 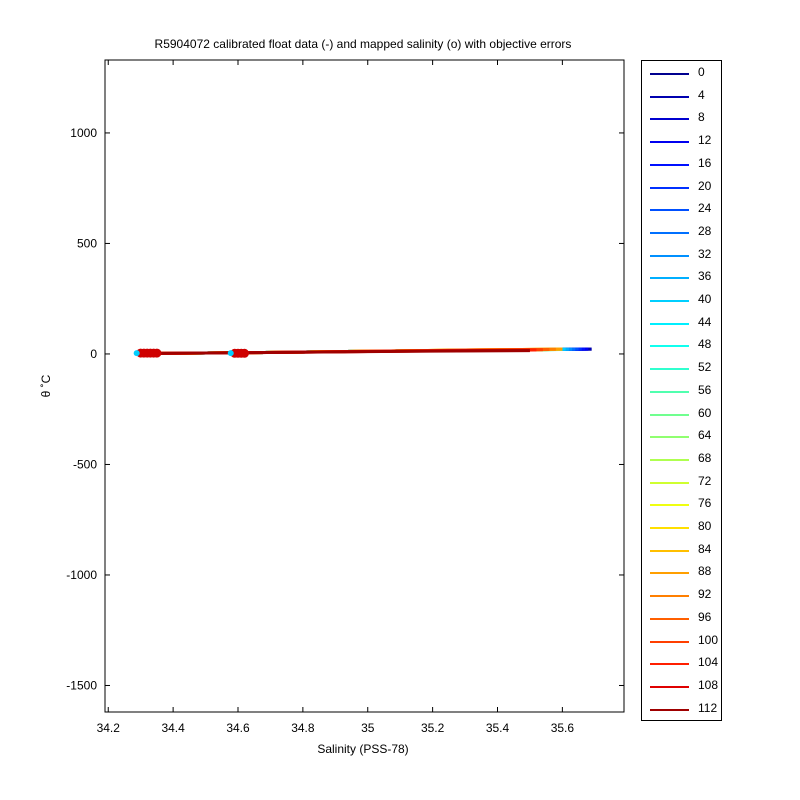 I want to click on legend-item-80: 80, so click(x=681, y=528).